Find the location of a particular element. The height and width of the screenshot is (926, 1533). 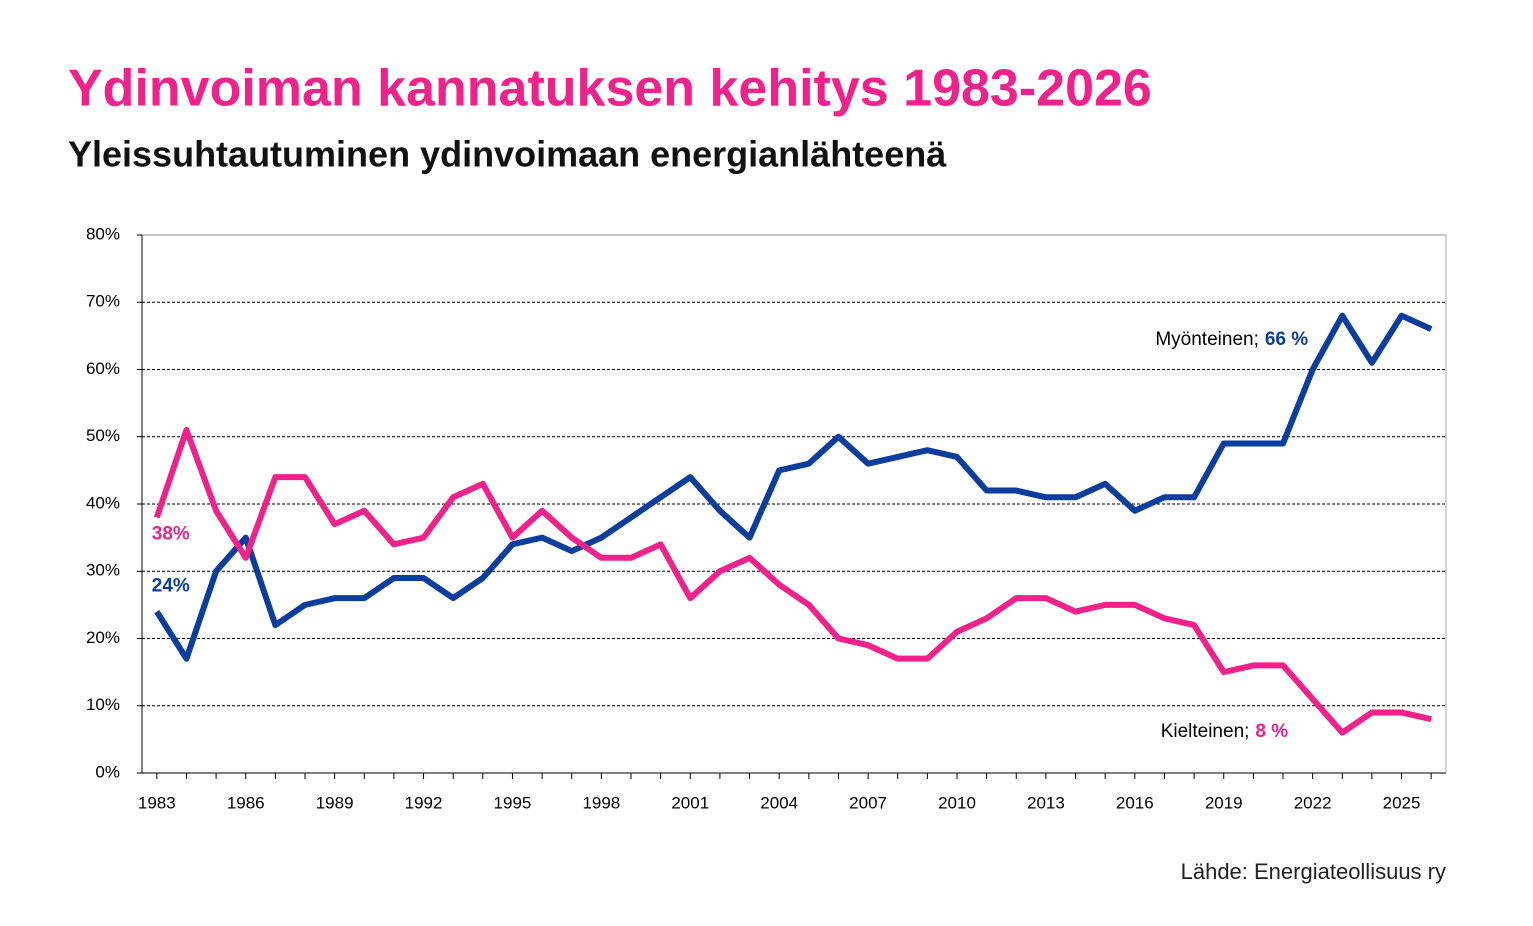

data-label: 38% is located at coordinates (171, 533).